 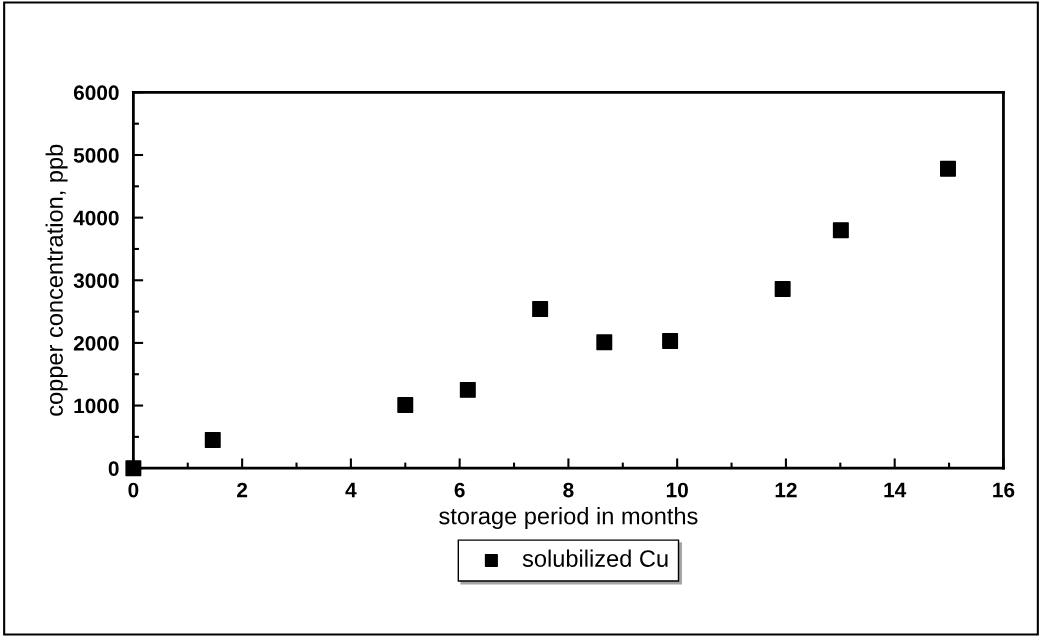 I want to click on y-tick-label: 5000, so click(x=96, y=155).